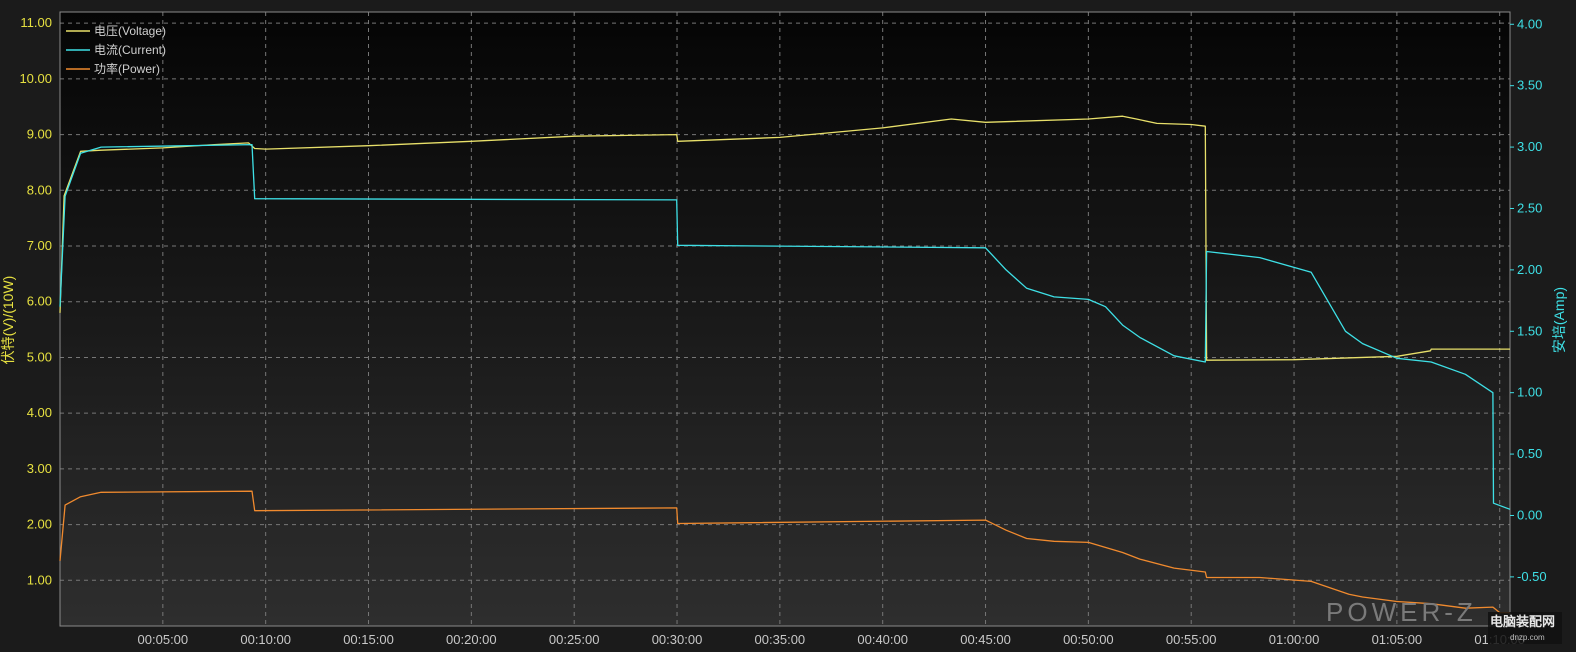 Image resolution: width=1576 pixels, height=652 pixels. Describe the element at coordinates (1529, 146) in the screenshot. I see `right-tick-label: 3.00` at that location.